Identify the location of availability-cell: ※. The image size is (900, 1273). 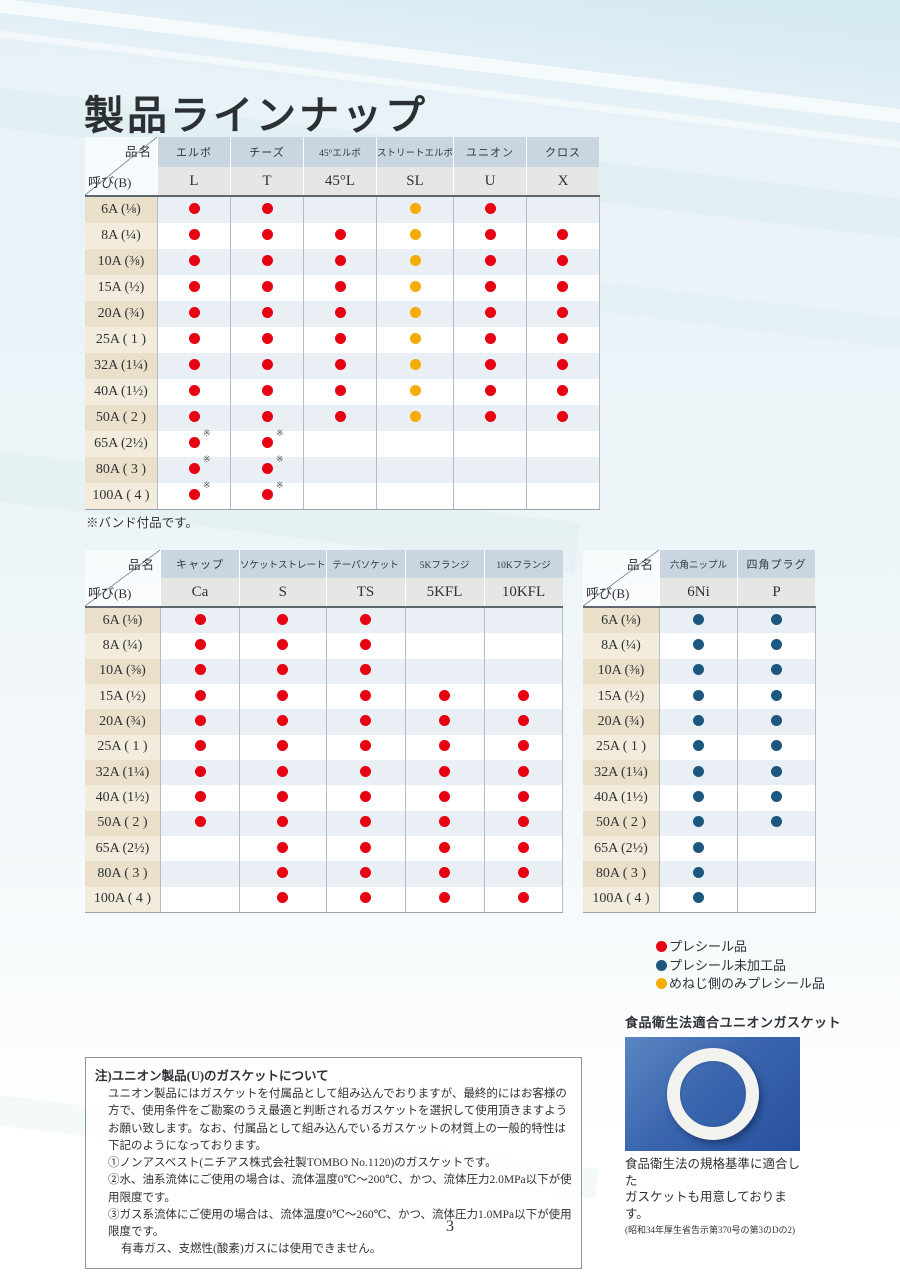
(194, 469).